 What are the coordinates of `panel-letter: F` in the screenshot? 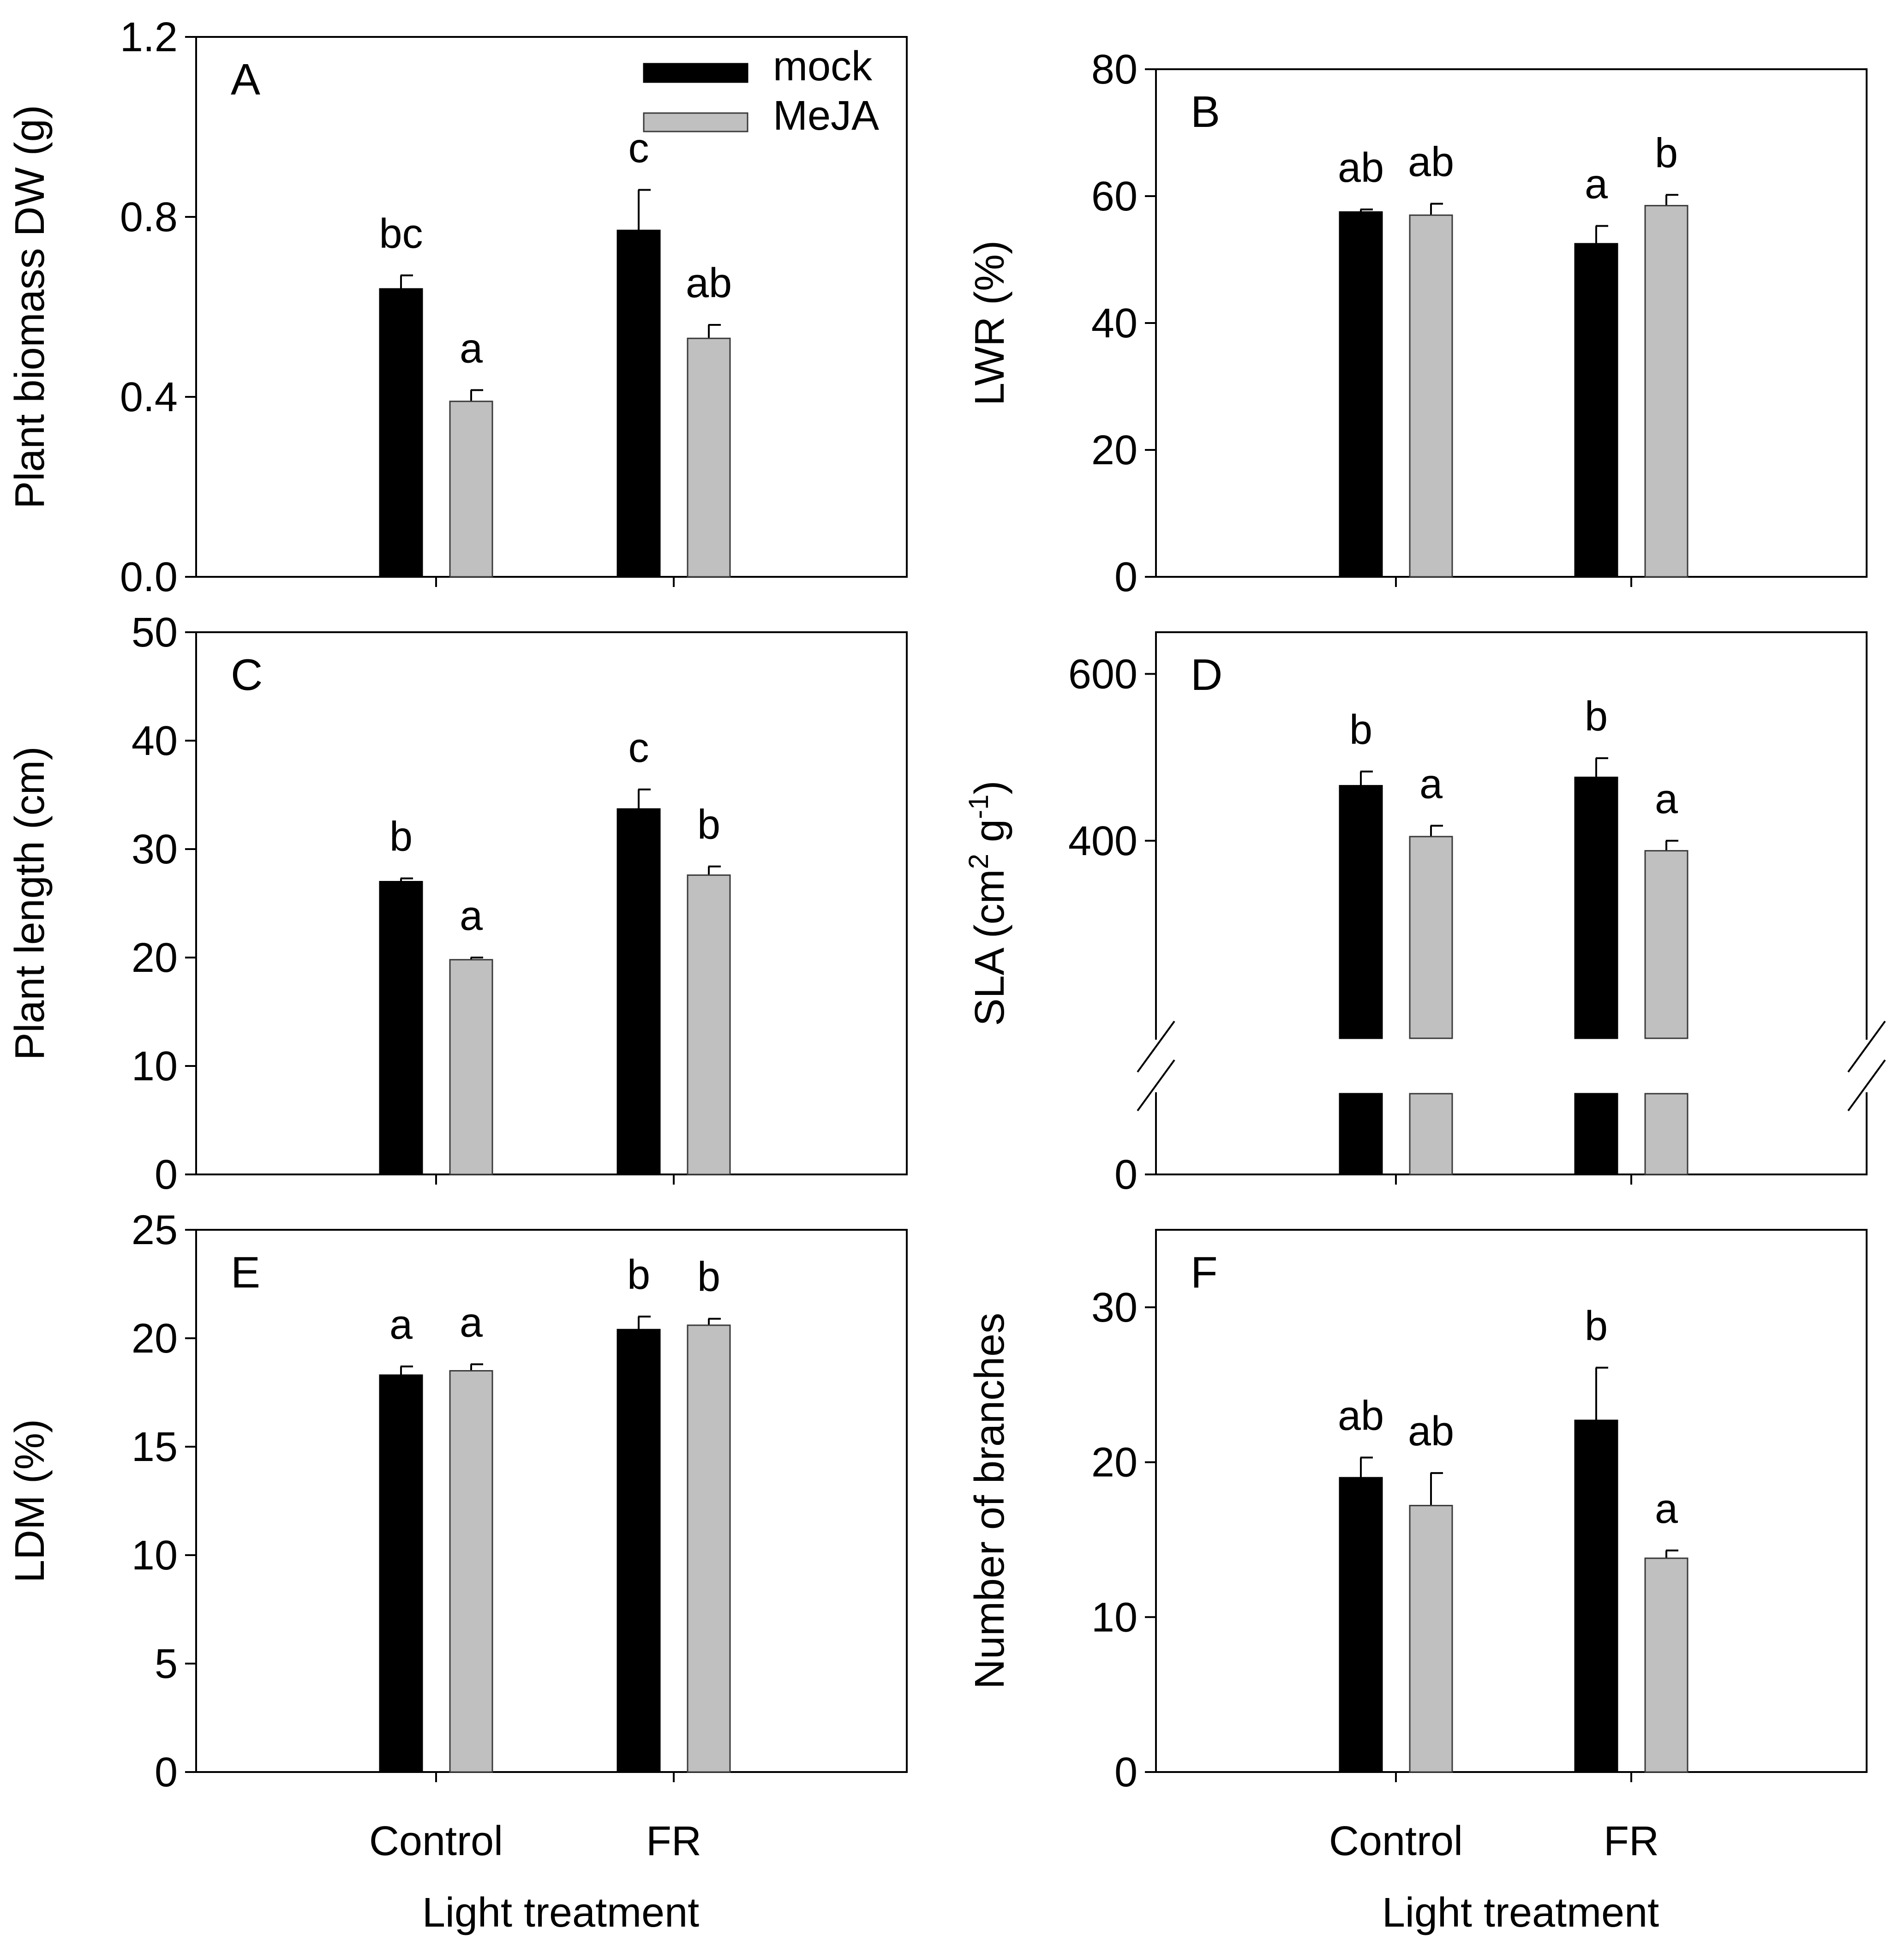 It's located at (1204, 1272).